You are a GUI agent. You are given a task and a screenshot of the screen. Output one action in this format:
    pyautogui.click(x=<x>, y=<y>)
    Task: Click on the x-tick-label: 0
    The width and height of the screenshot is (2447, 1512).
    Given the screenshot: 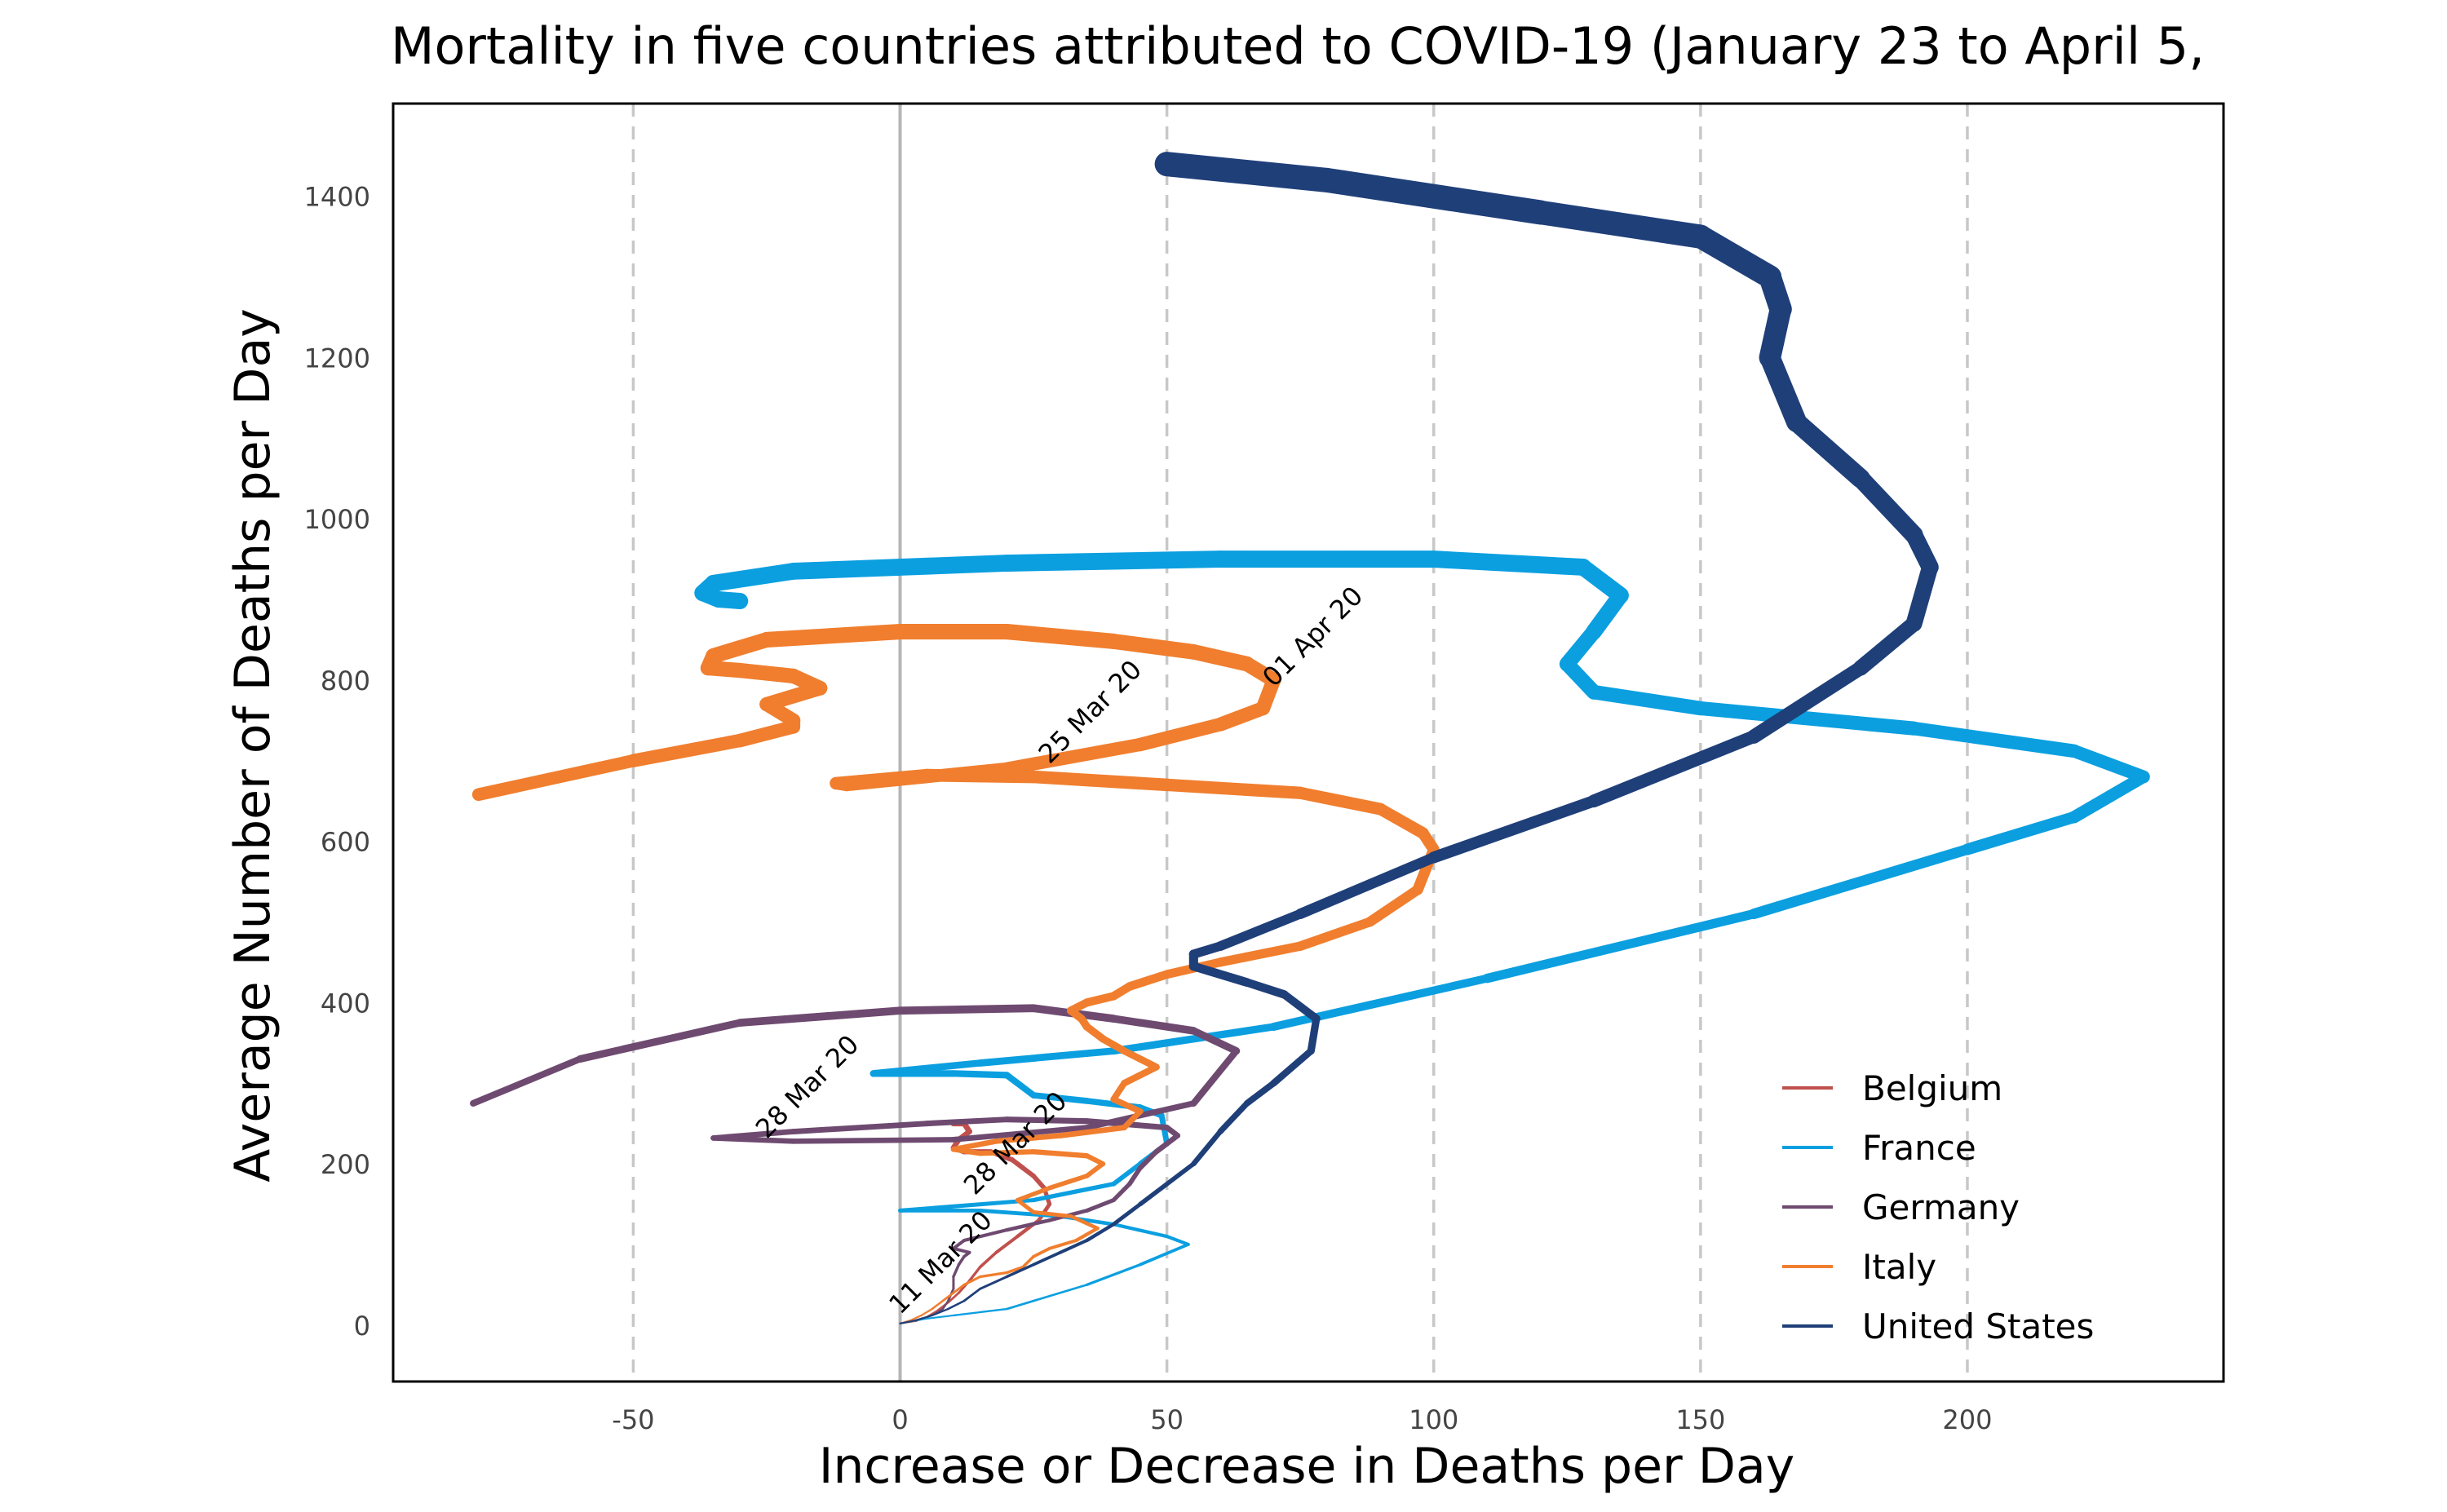 What is the action you would take?
    pyautogui.click(x=900, y=1419)
    